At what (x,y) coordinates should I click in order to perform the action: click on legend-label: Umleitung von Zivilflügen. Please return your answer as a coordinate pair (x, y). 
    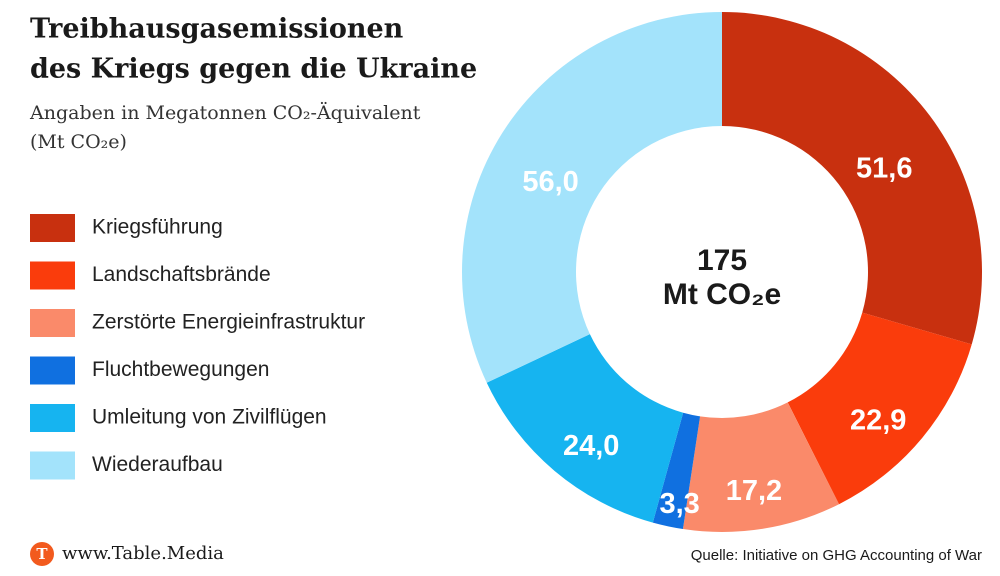
    Looking at the image, I should click on (209, 417).